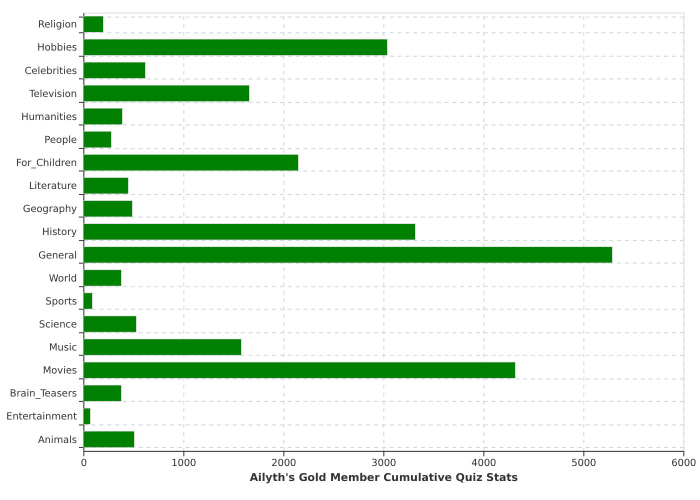 This screenshot has height=500, width=700. What do you see at coordinates (61, 302) in the screenshot?
I see `y-tick-label: Sports` at bounding box center [61, 302].